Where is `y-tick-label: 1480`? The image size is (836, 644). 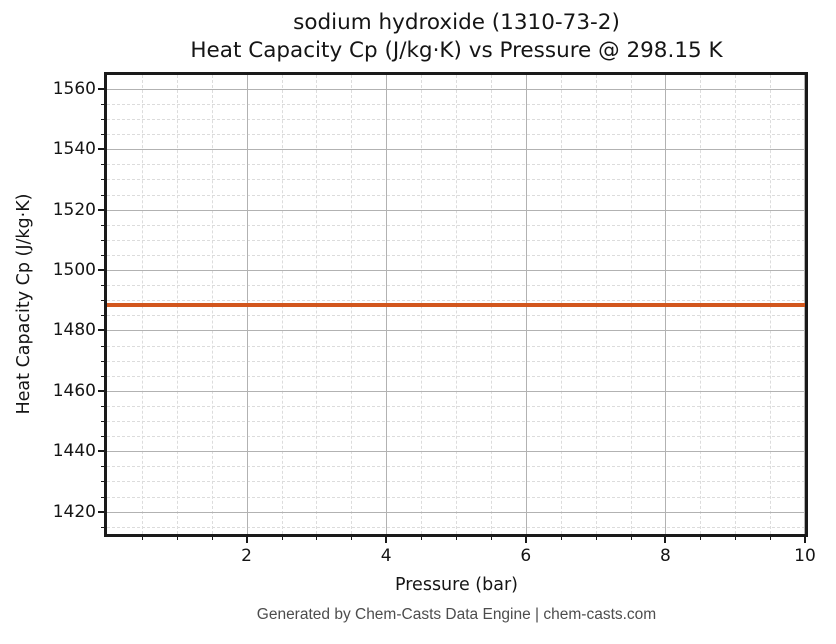
y-tick-label: 1480 is located at coordinates (74, 330).